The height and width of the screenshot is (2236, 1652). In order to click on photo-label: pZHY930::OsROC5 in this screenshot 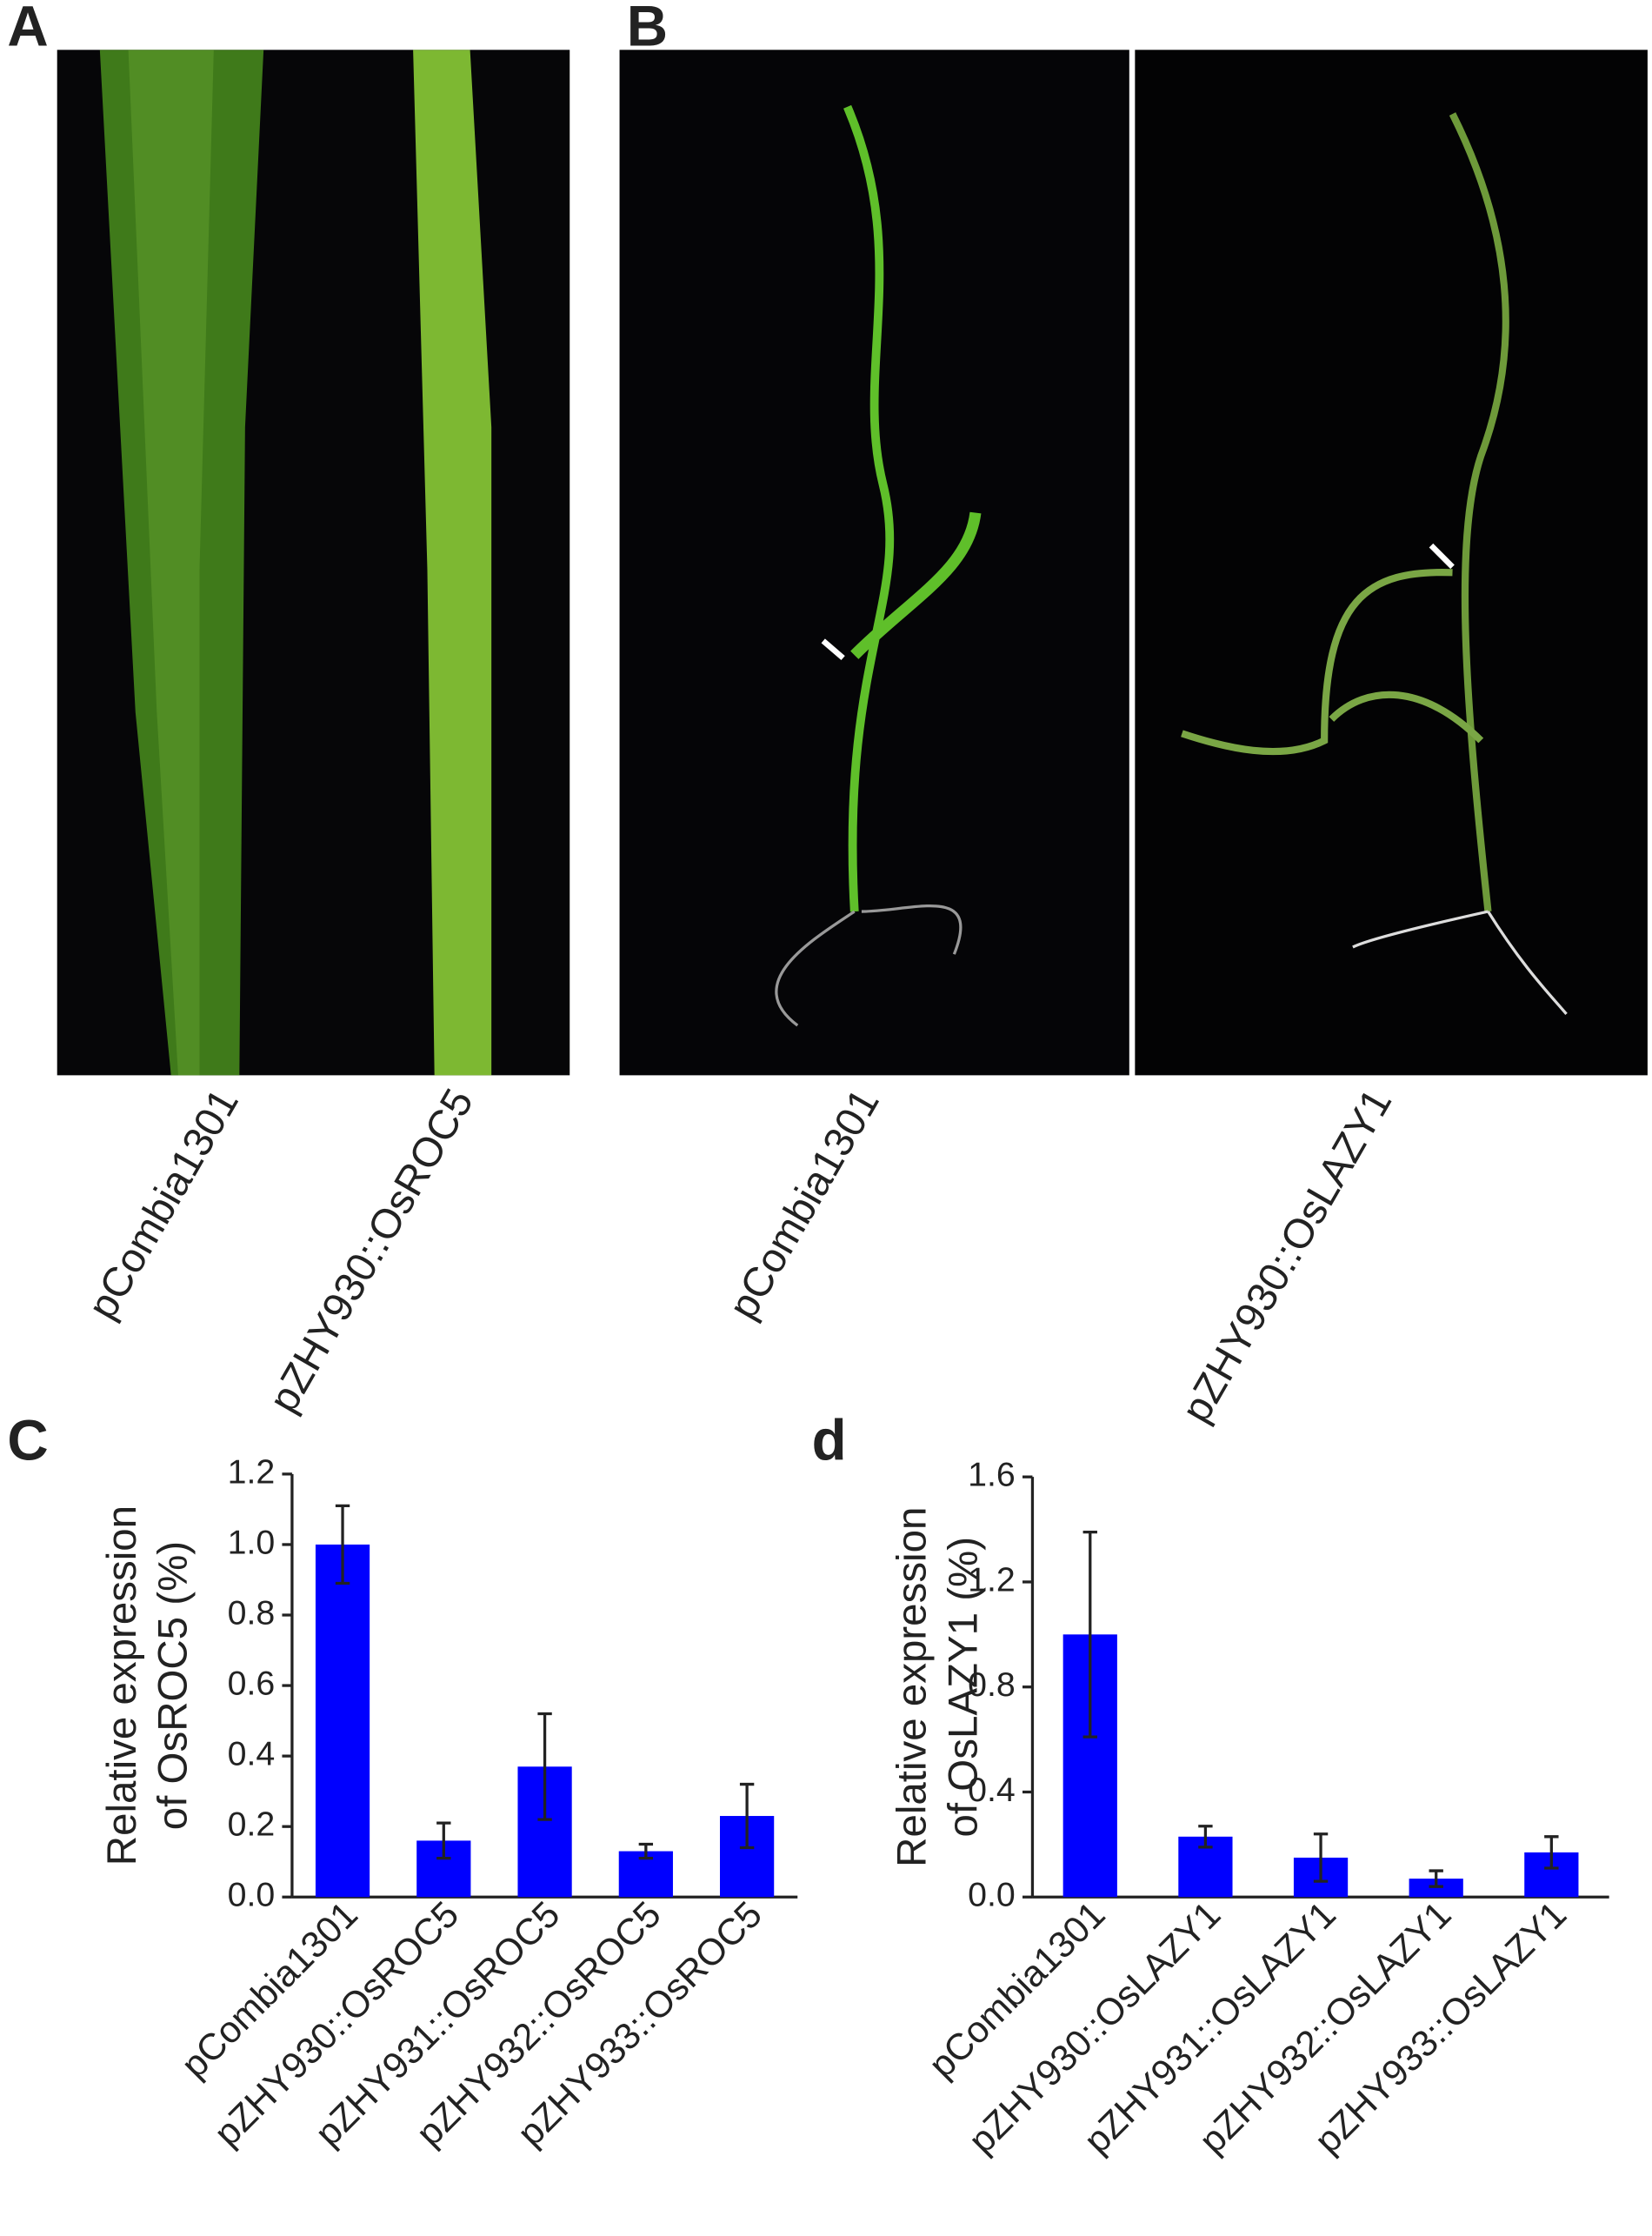, I will do `click(371, 1250)`.